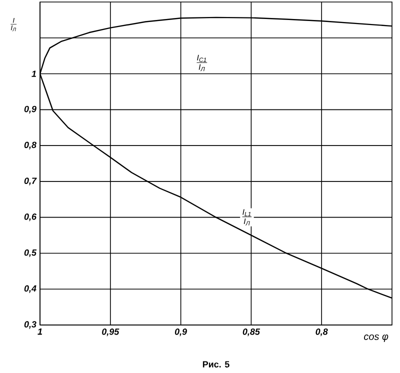 Image resolution: width=400 pixels, height=373 pixels. What do you see at coordinates (111, 332) in the screenshot?
I see `x-tick-label: 0,95` at bounding box center [111, 332].